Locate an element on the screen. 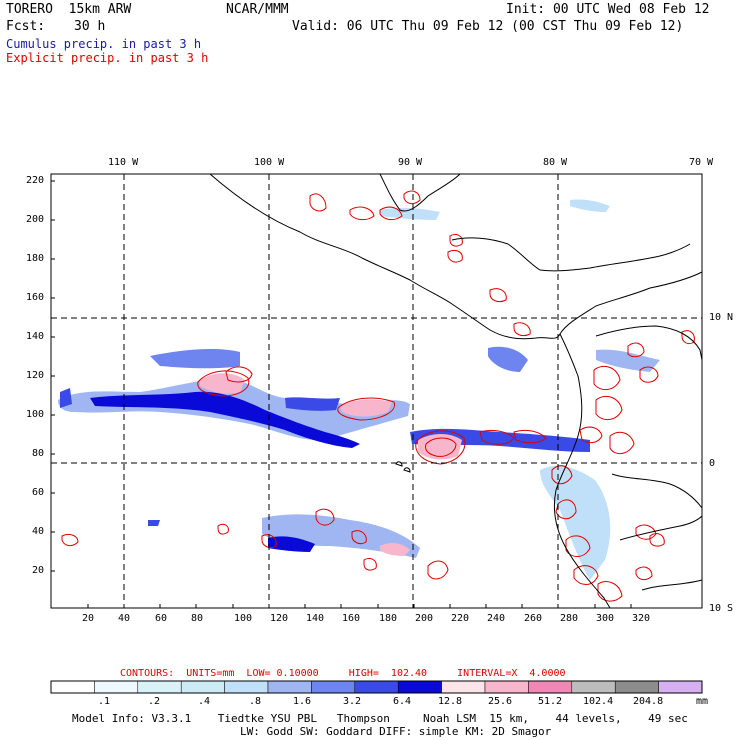  cumulus-legend: Cumulus precip. in past 3 h is located at coordinates (104, 44).